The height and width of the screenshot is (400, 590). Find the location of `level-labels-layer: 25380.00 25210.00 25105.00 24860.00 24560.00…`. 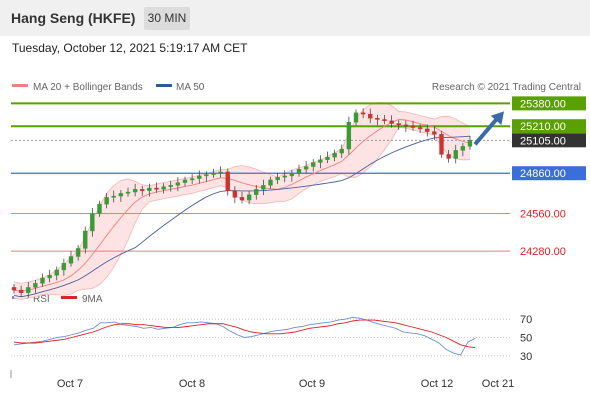

level-labels-layer: 25380.00 25210.00 25105.00 24860.00 24560.00… is located at coordinates (549, 177).